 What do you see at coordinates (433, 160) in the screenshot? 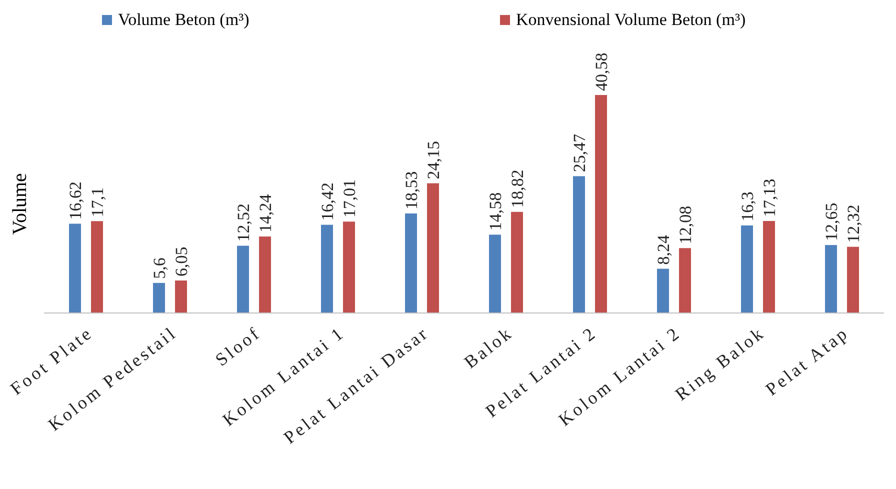
I see `data-label: 24,15` at bounding box center [433, 160].